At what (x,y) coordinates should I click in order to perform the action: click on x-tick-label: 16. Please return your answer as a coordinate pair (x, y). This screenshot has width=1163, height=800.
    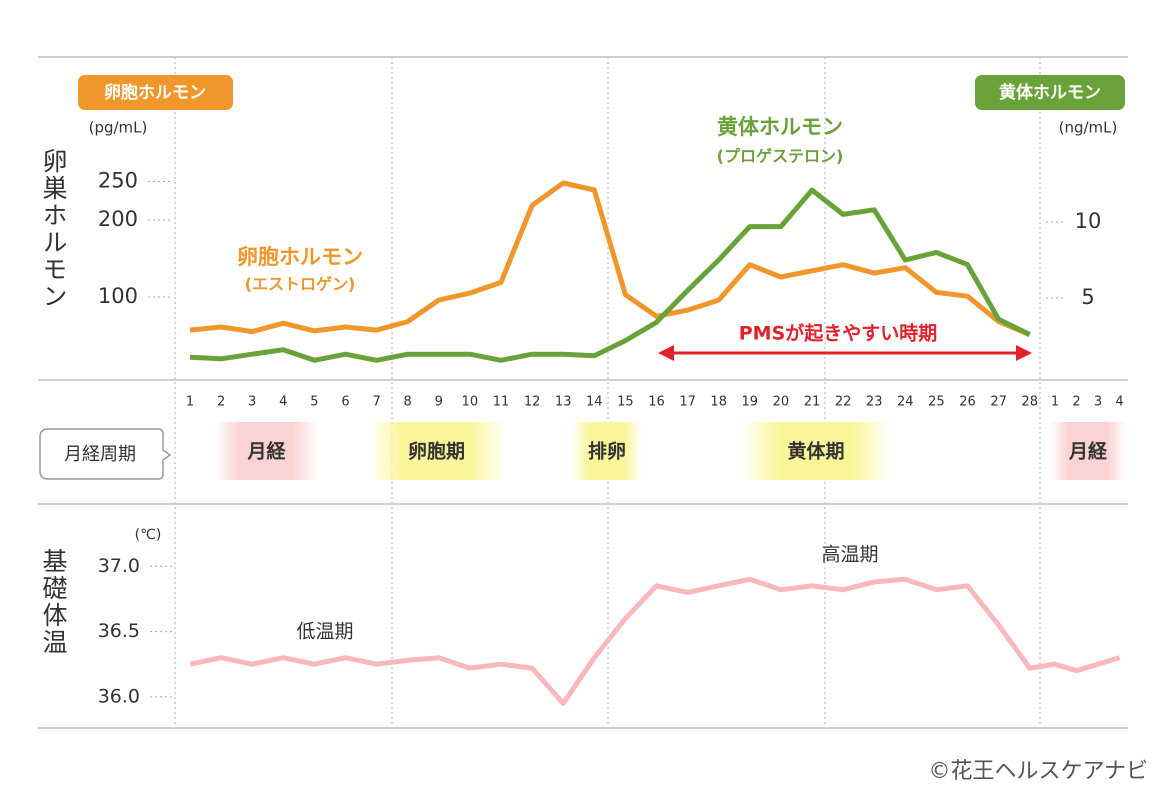
    Looking at the image, I should click on (656, 402).